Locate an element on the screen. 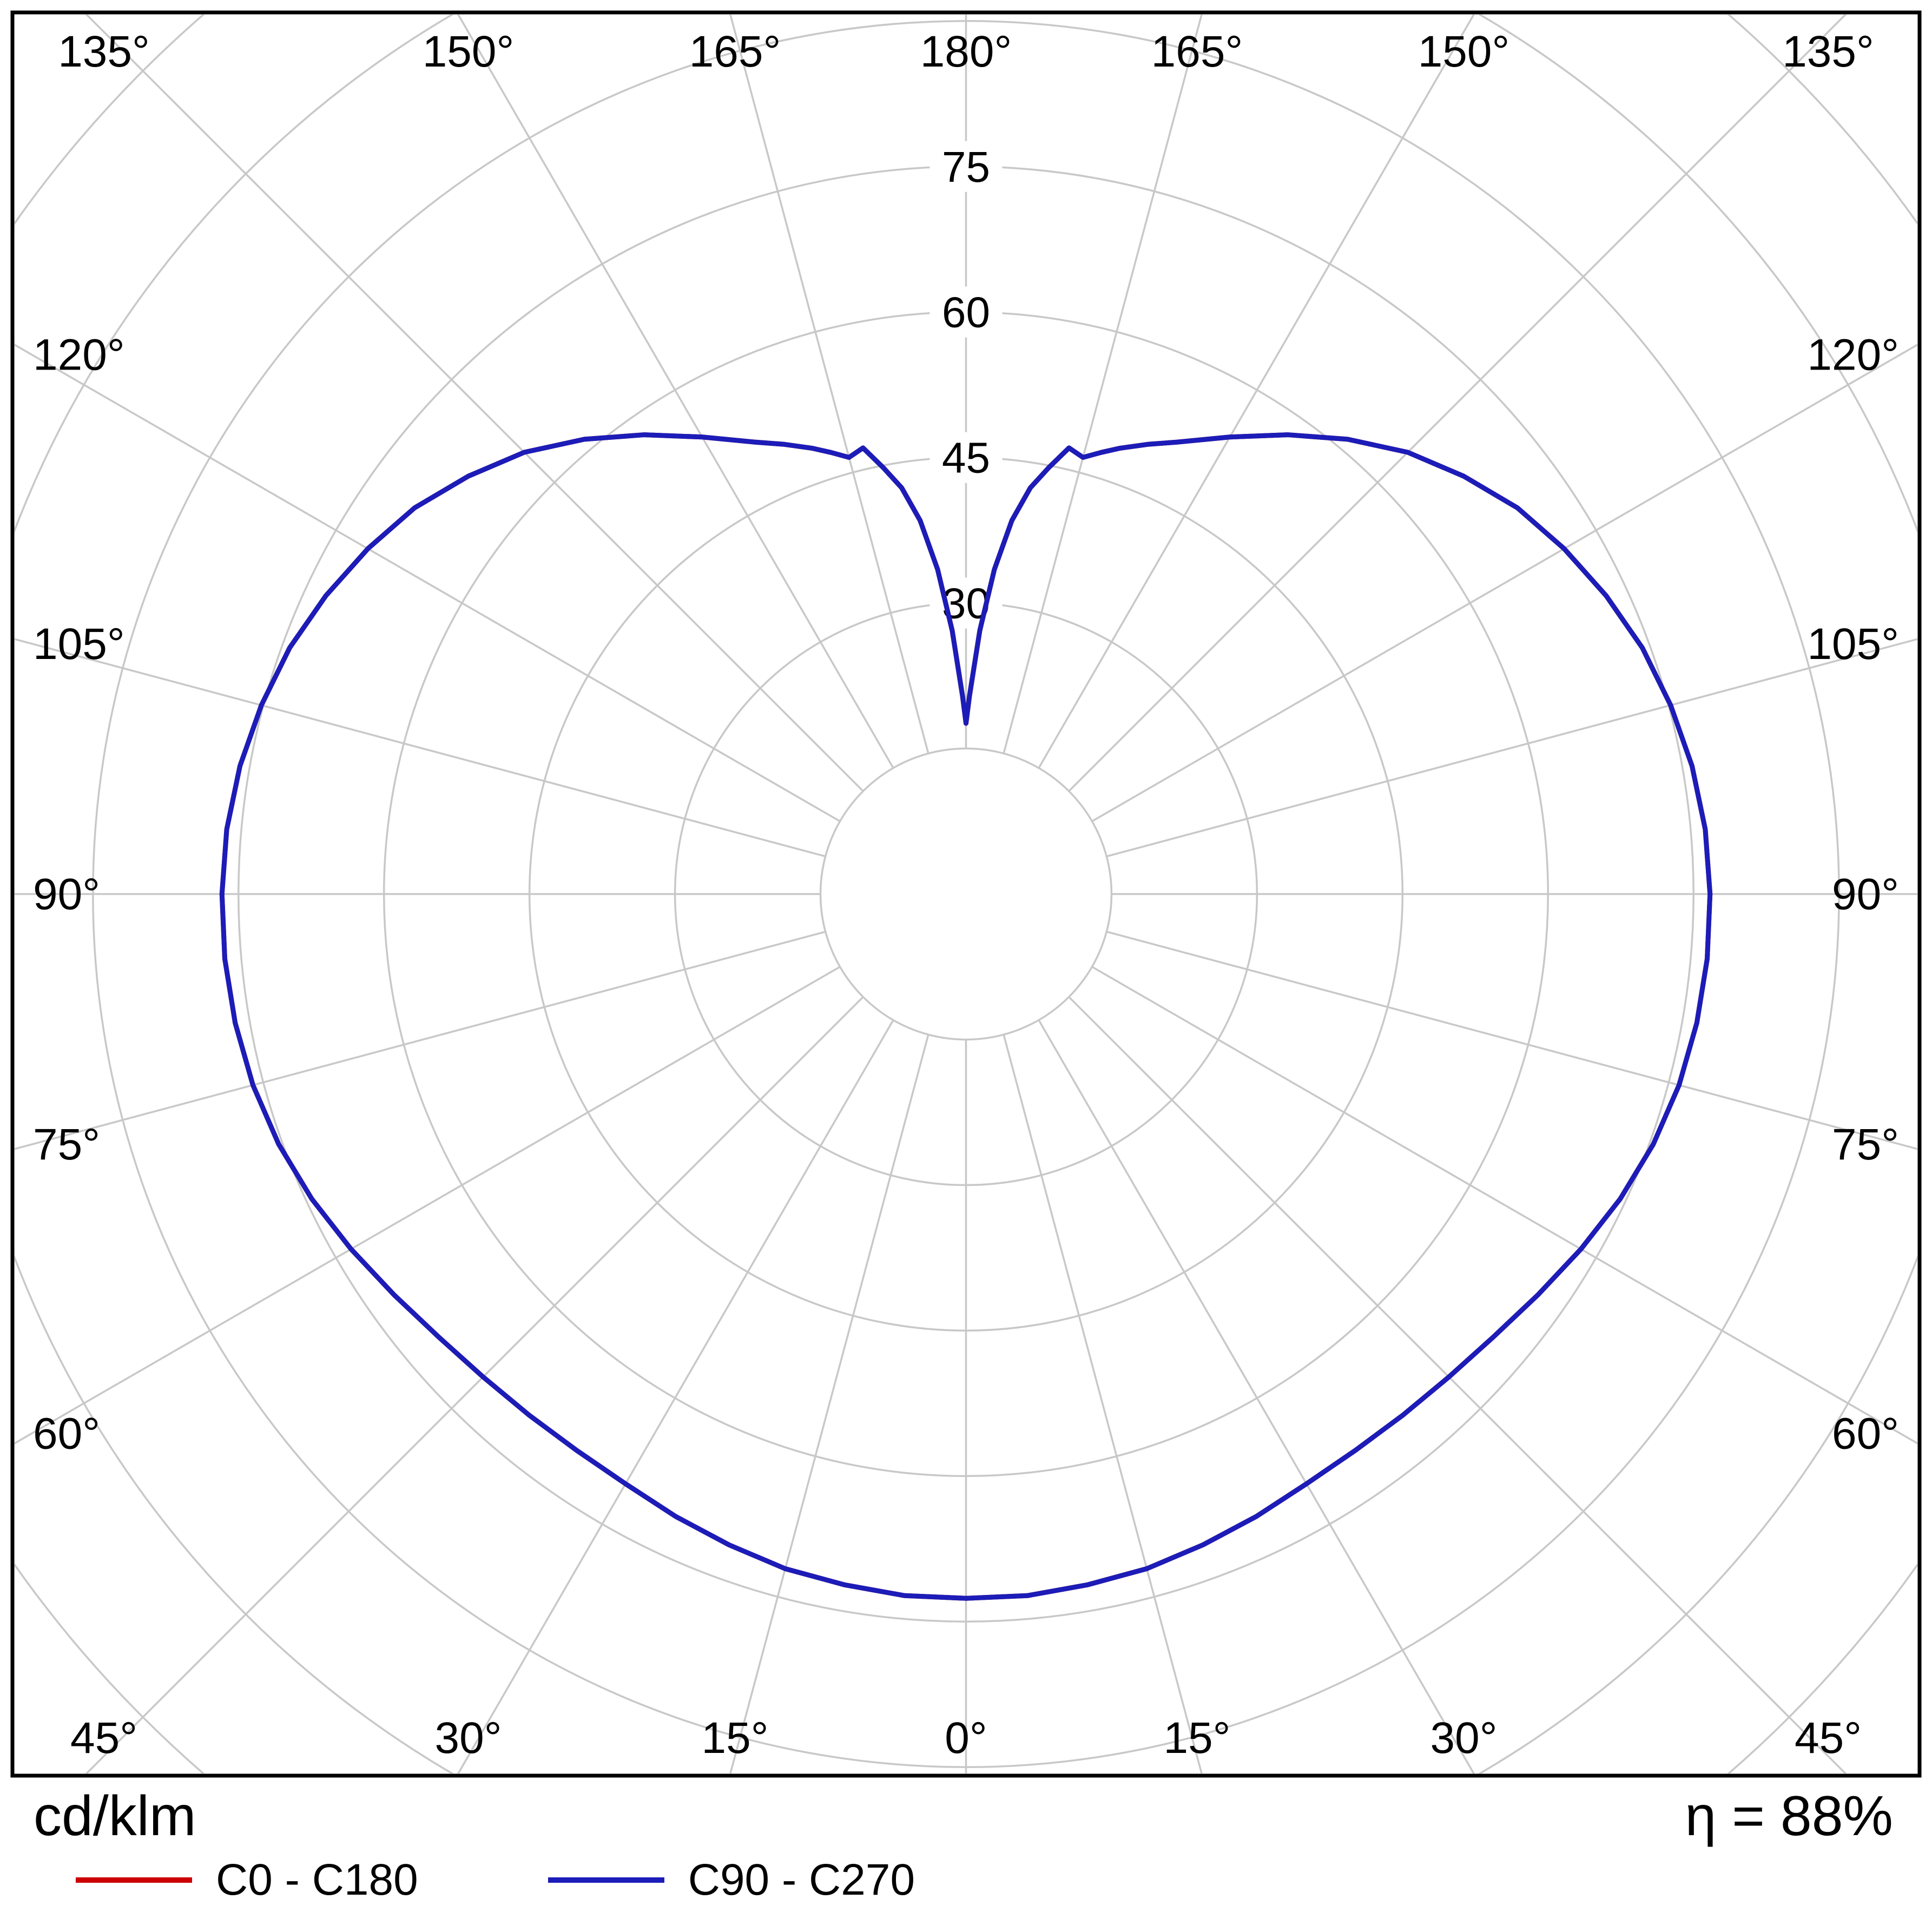  legend-item-c90-c270: C90 - C270 is located at coordinates (731, 1880).